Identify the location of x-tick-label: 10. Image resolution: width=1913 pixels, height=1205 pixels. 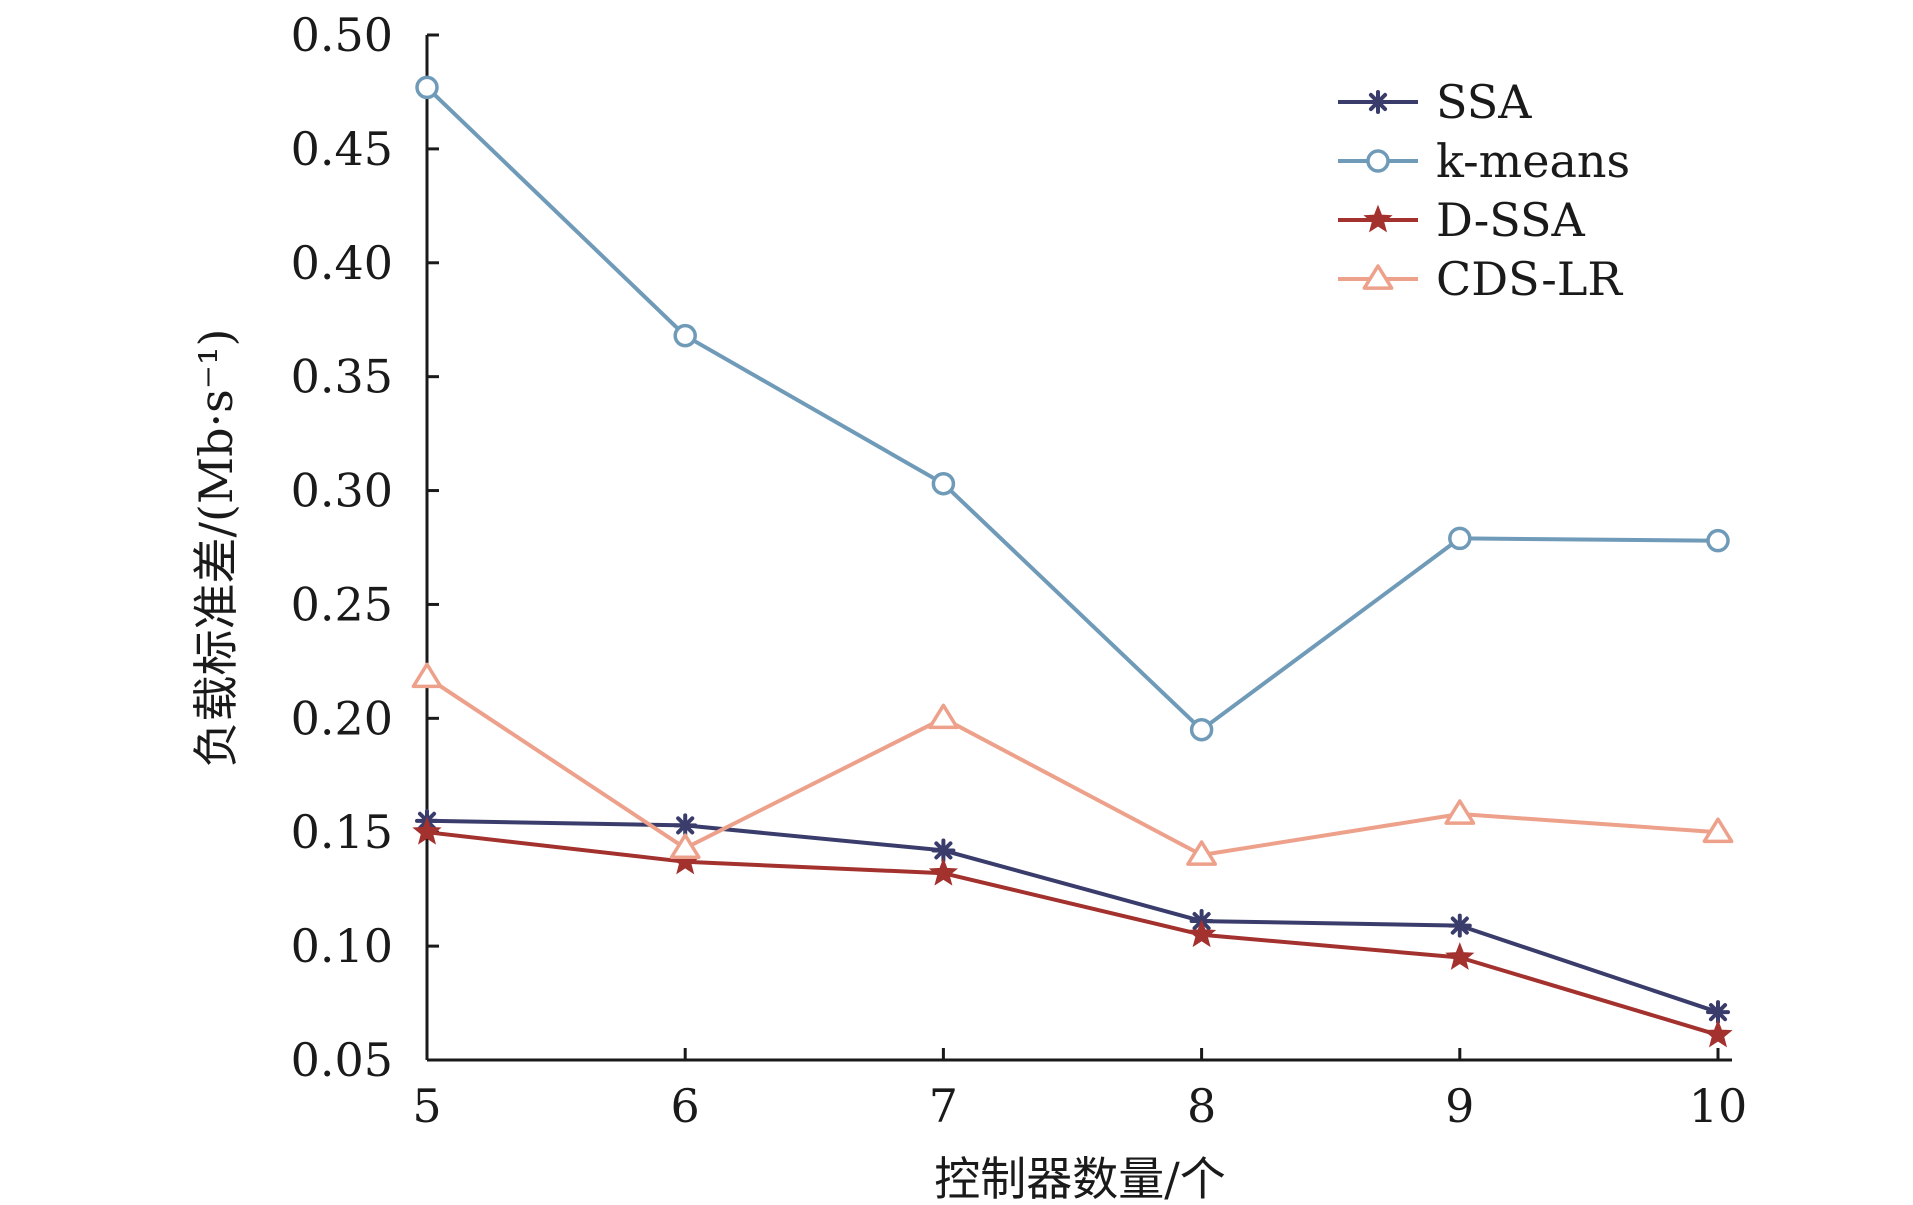
(1718, 1106).